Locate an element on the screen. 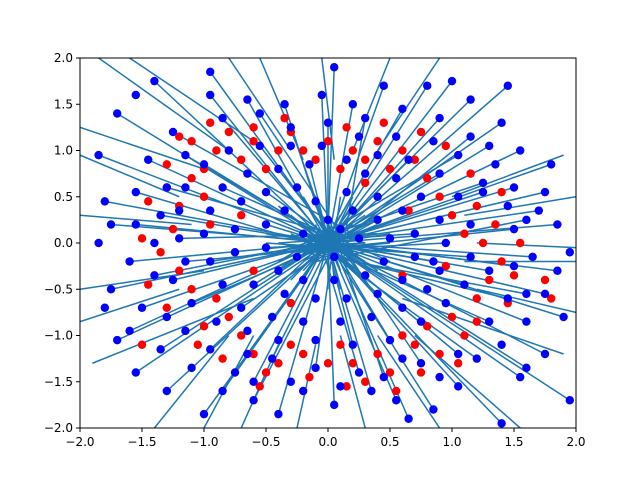 The height and width of the screenshot is (480, 640). y-tick-label: −1.0 is located at coordinates (58, 336).